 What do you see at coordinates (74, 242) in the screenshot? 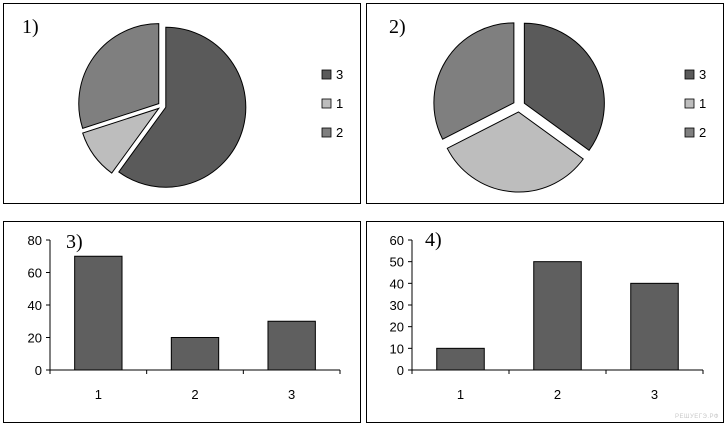
I see `panel-label: 3)` at bounding box center [74, 242].